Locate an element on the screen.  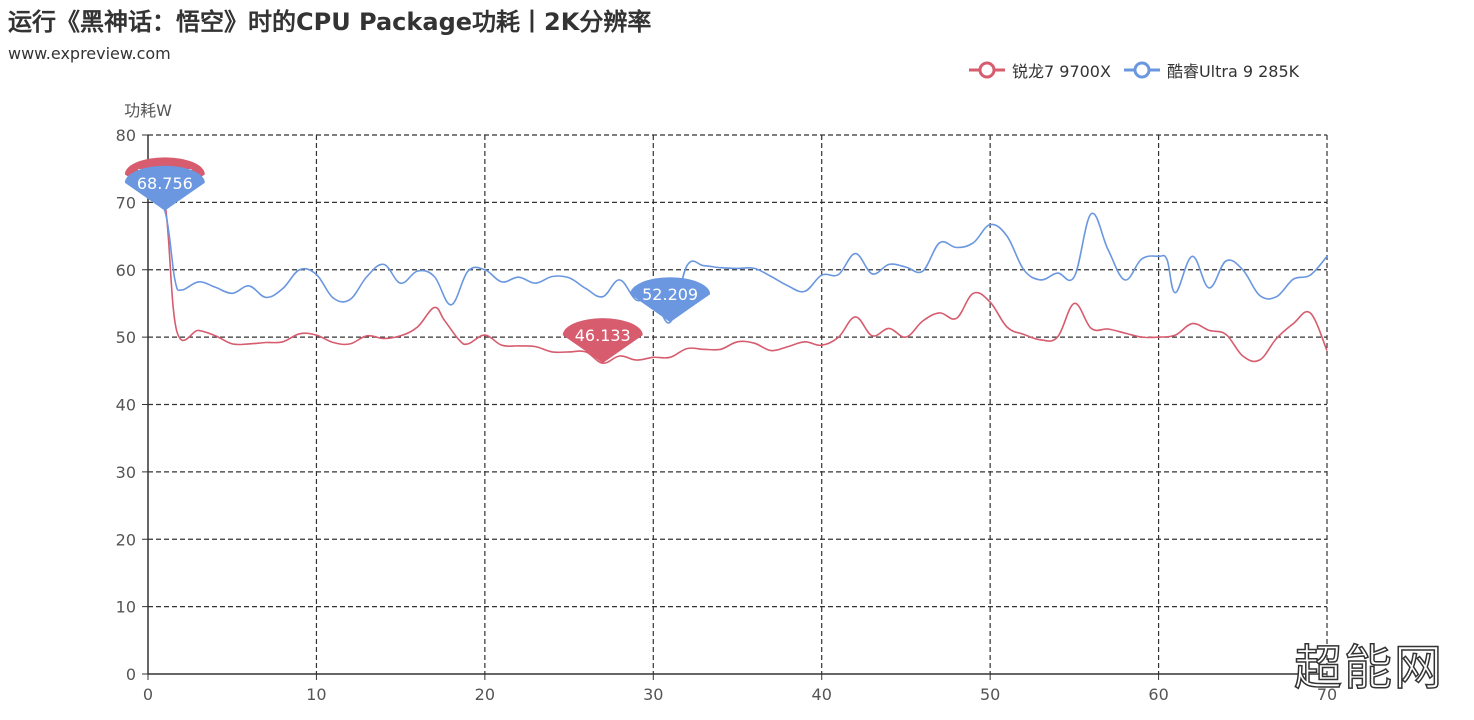
series-line-core-ultra is located at coordinates (737, 259).